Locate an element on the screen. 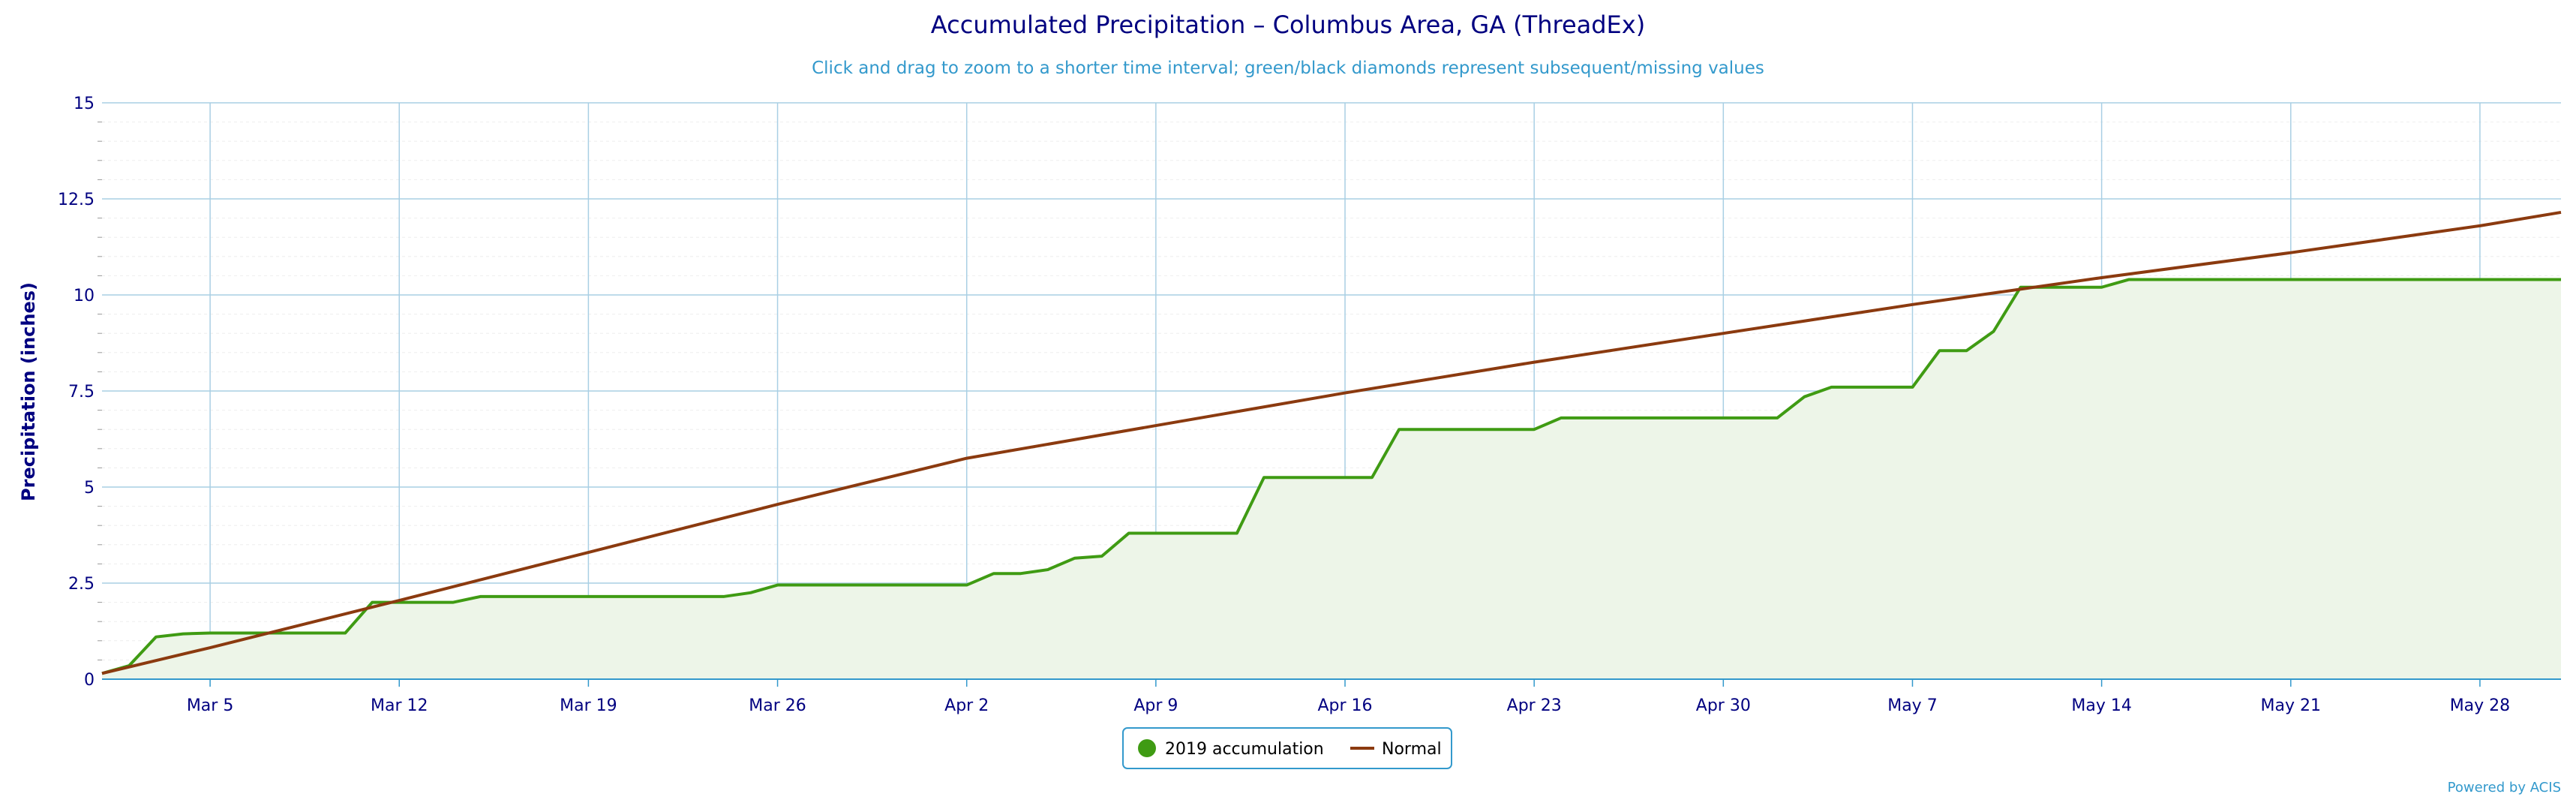 The image size is (2576, 800). y-axis-ticks: 0 2.5 5 7.5 10 12.5 15 is located at coordinates (80, 392).